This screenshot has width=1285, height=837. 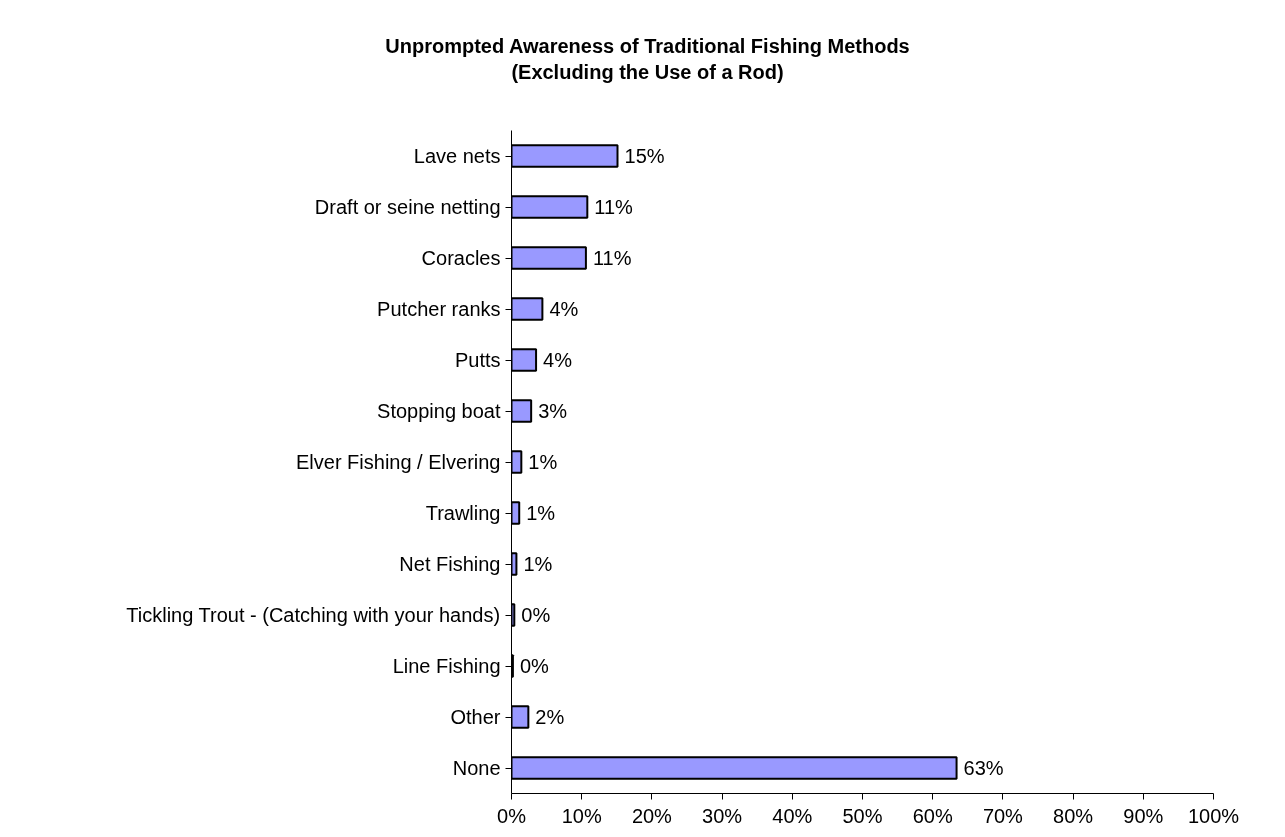 I want to click on x-tick-label: 70%, so click(x=1003, y=815).